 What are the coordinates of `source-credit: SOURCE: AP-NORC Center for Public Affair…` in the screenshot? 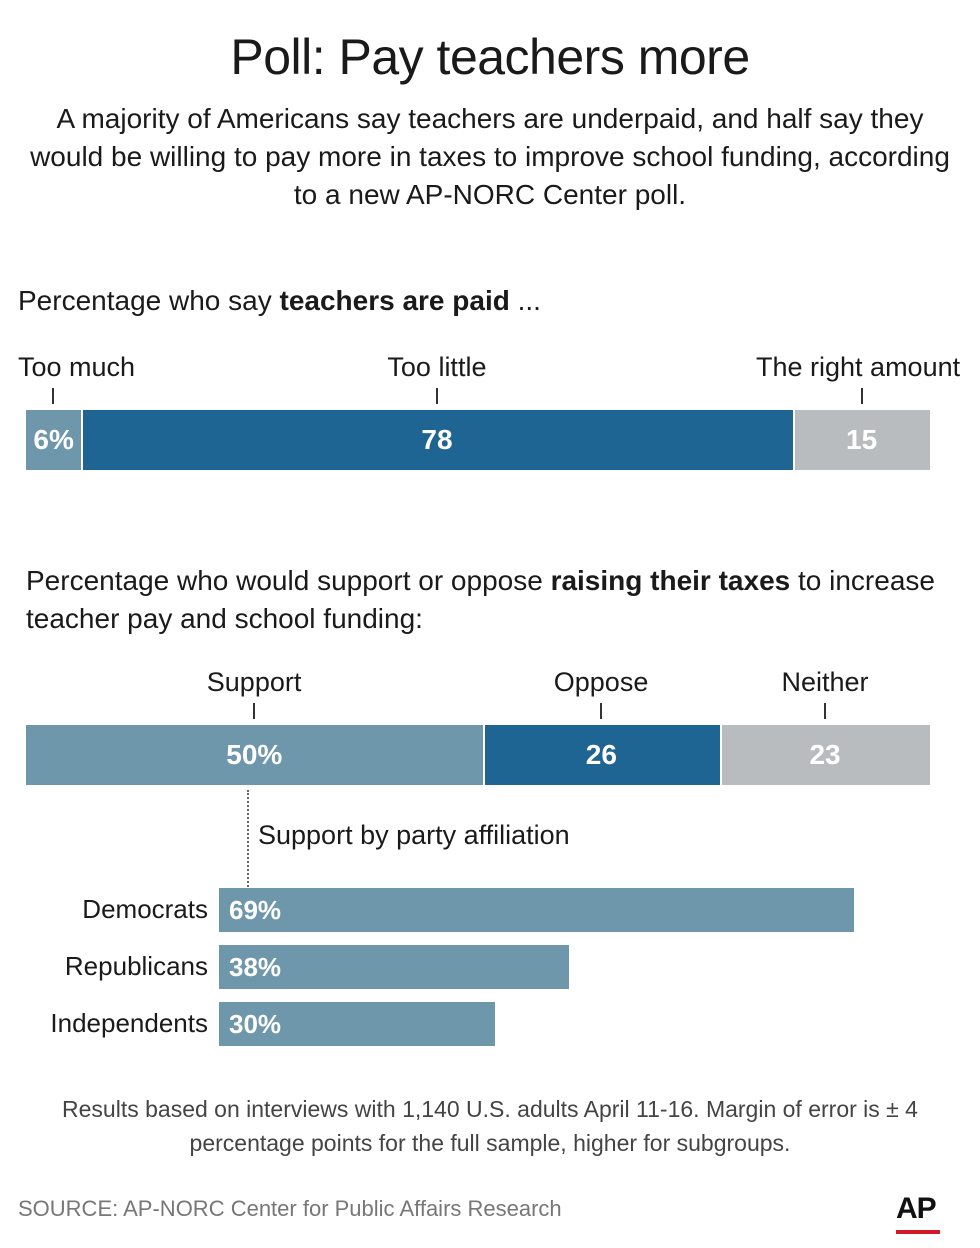 It's located at (290, 1208).